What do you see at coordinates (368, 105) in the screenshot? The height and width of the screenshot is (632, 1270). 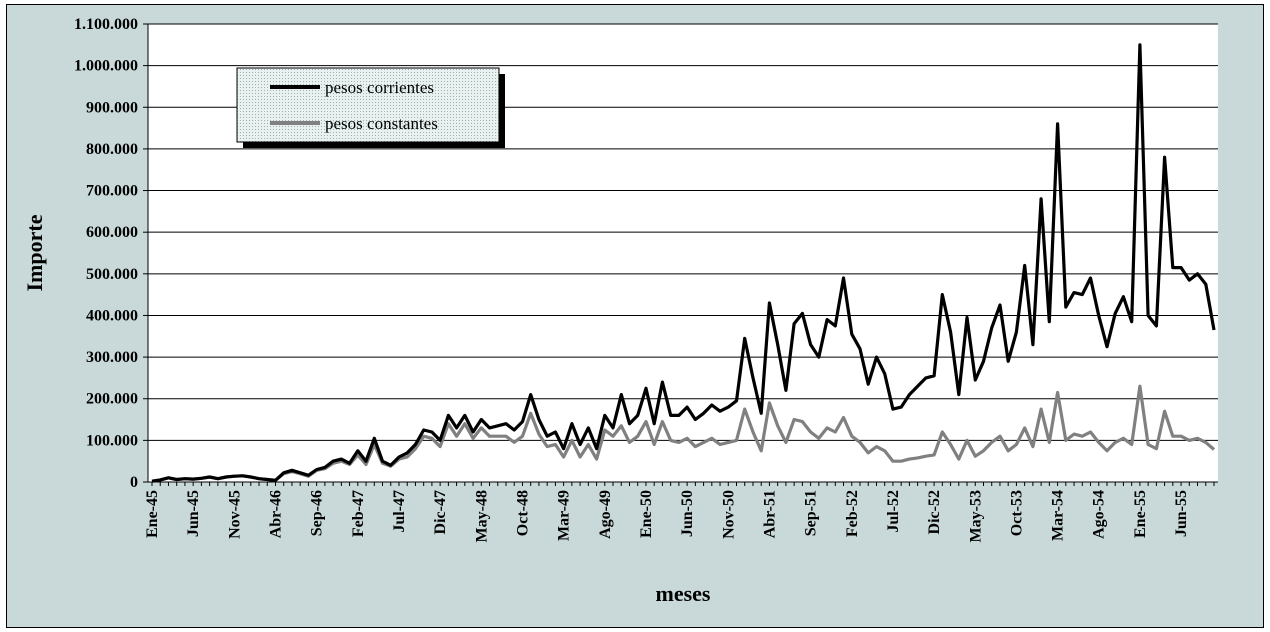 I see `legend-box` at bounding box center [368, 105].